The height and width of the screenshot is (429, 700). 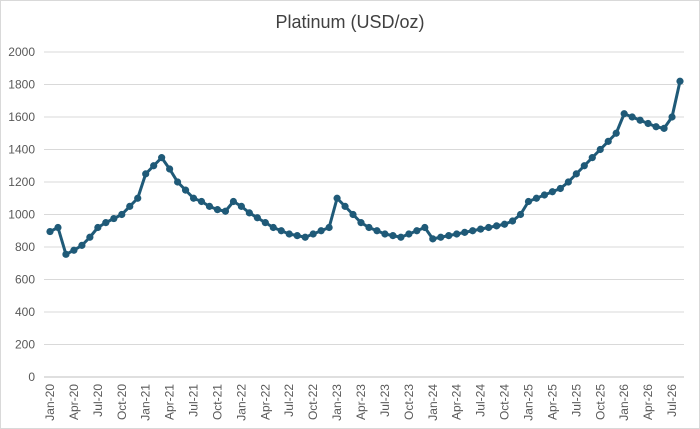 I want to click on x-tick-label: Oct-23, so click(x=409, y=402).